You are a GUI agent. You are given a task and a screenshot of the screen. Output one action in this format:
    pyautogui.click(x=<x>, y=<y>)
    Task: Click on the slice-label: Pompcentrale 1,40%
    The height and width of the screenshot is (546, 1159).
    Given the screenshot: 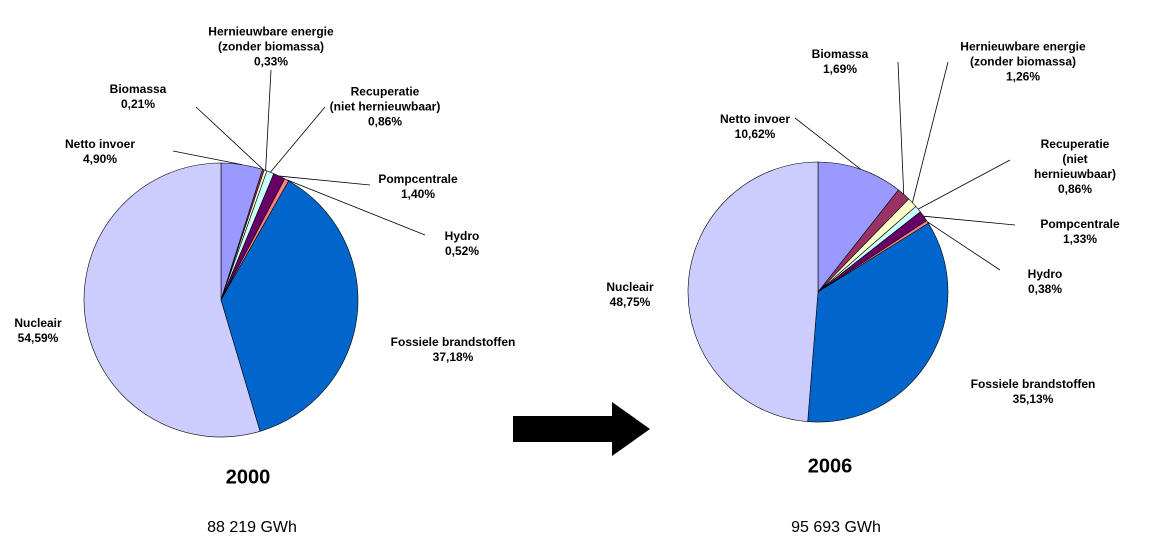 What is the action you would take?
    pyautogui.click(x=417, y=187)
    